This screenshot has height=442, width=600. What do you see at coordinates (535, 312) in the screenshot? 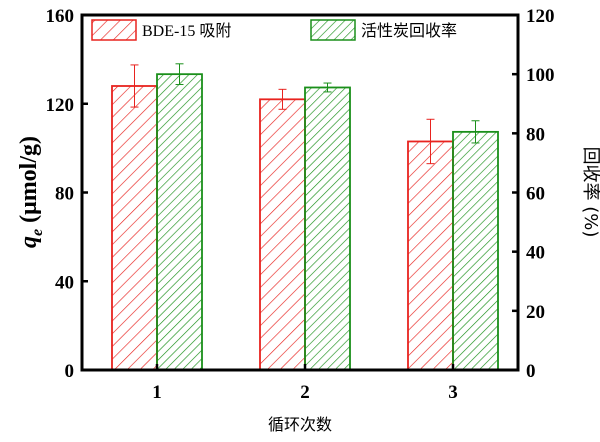
I see `y-right-tick-label: 20` at bounding box center [535, 312].